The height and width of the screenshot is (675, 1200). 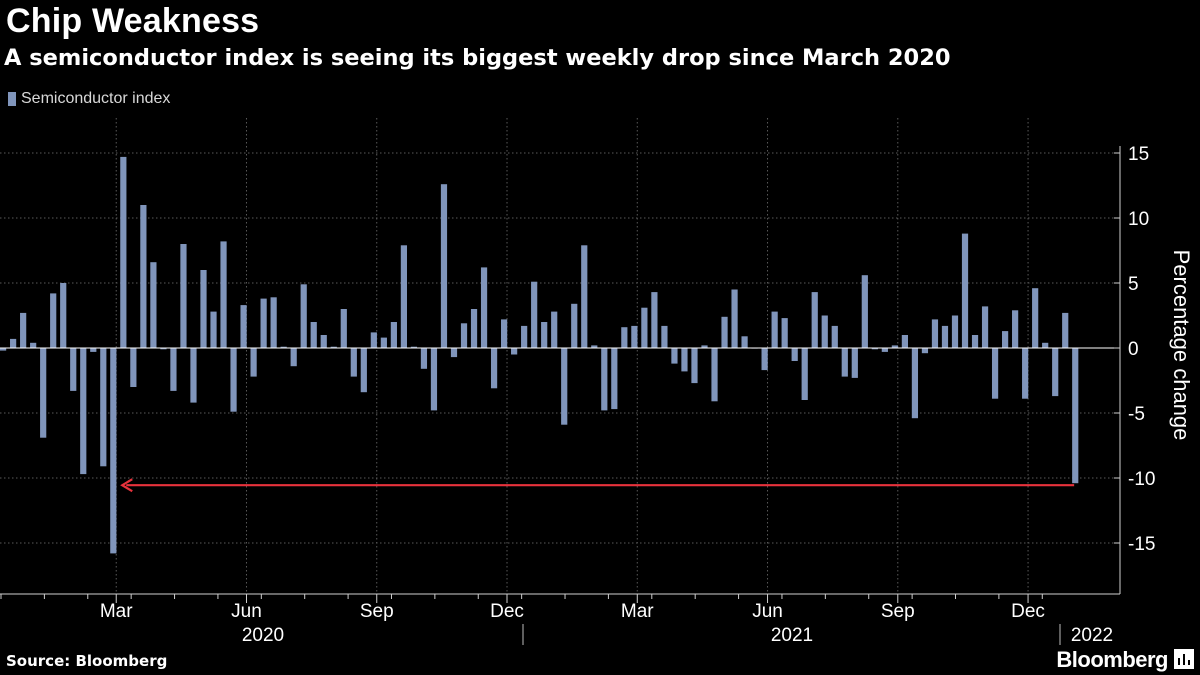 I want to click on x-year-label: 2021, so click(x=792, y=635).